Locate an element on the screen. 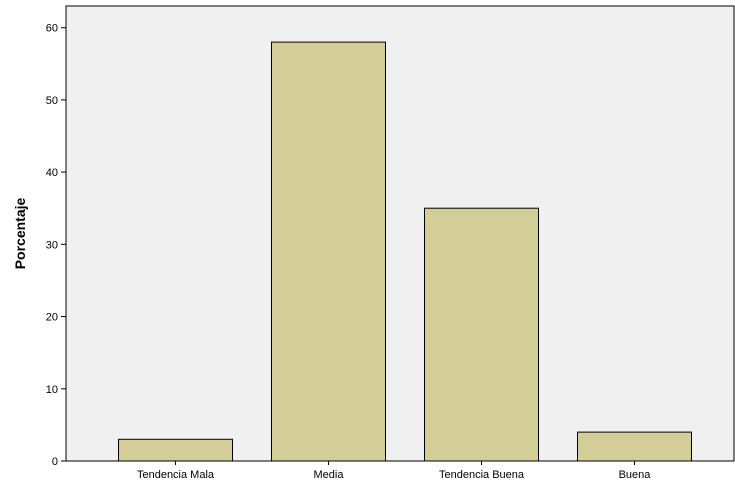 The width and height of the screenshot is (735, 493). bar-tendencia-buena is located at coordinates (481, 334).